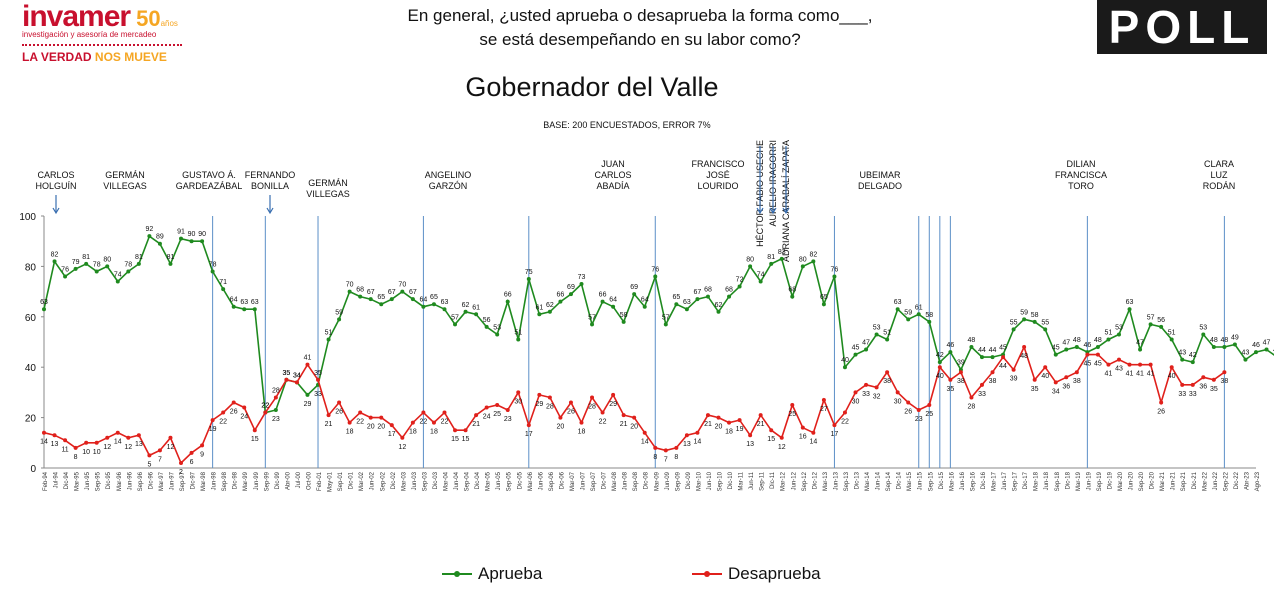 The width and height of the screenshot is (1274, 601). What do you see at coordinates (1140, 343) in the screenshot?
I see `data-label: 47` at bounding box center [1140, 343].